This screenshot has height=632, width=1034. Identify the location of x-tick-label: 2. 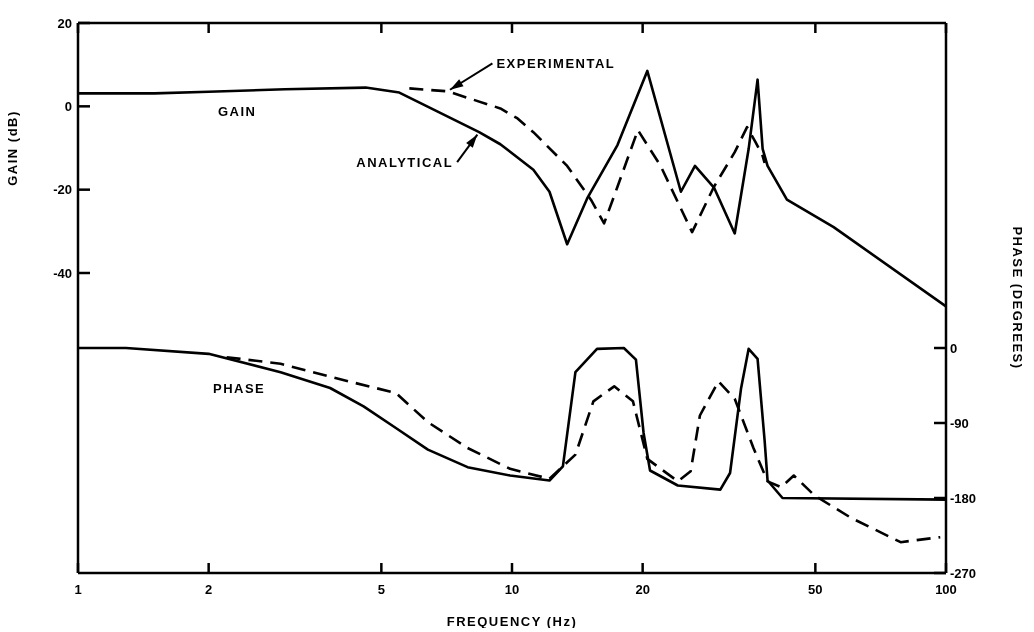
(209, 590).